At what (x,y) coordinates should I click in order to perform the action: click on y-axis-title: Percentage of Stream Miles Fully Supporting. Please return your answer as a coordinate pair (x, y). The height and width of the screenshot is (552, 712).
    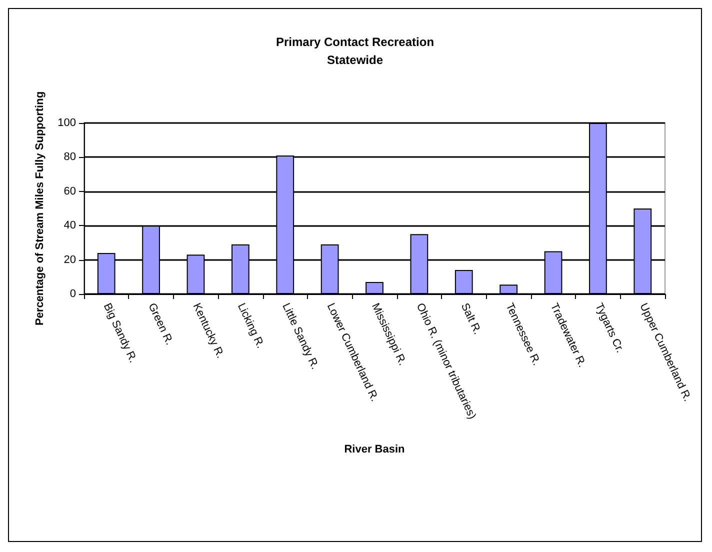
    Looking at the image, I should click on (40, 208).